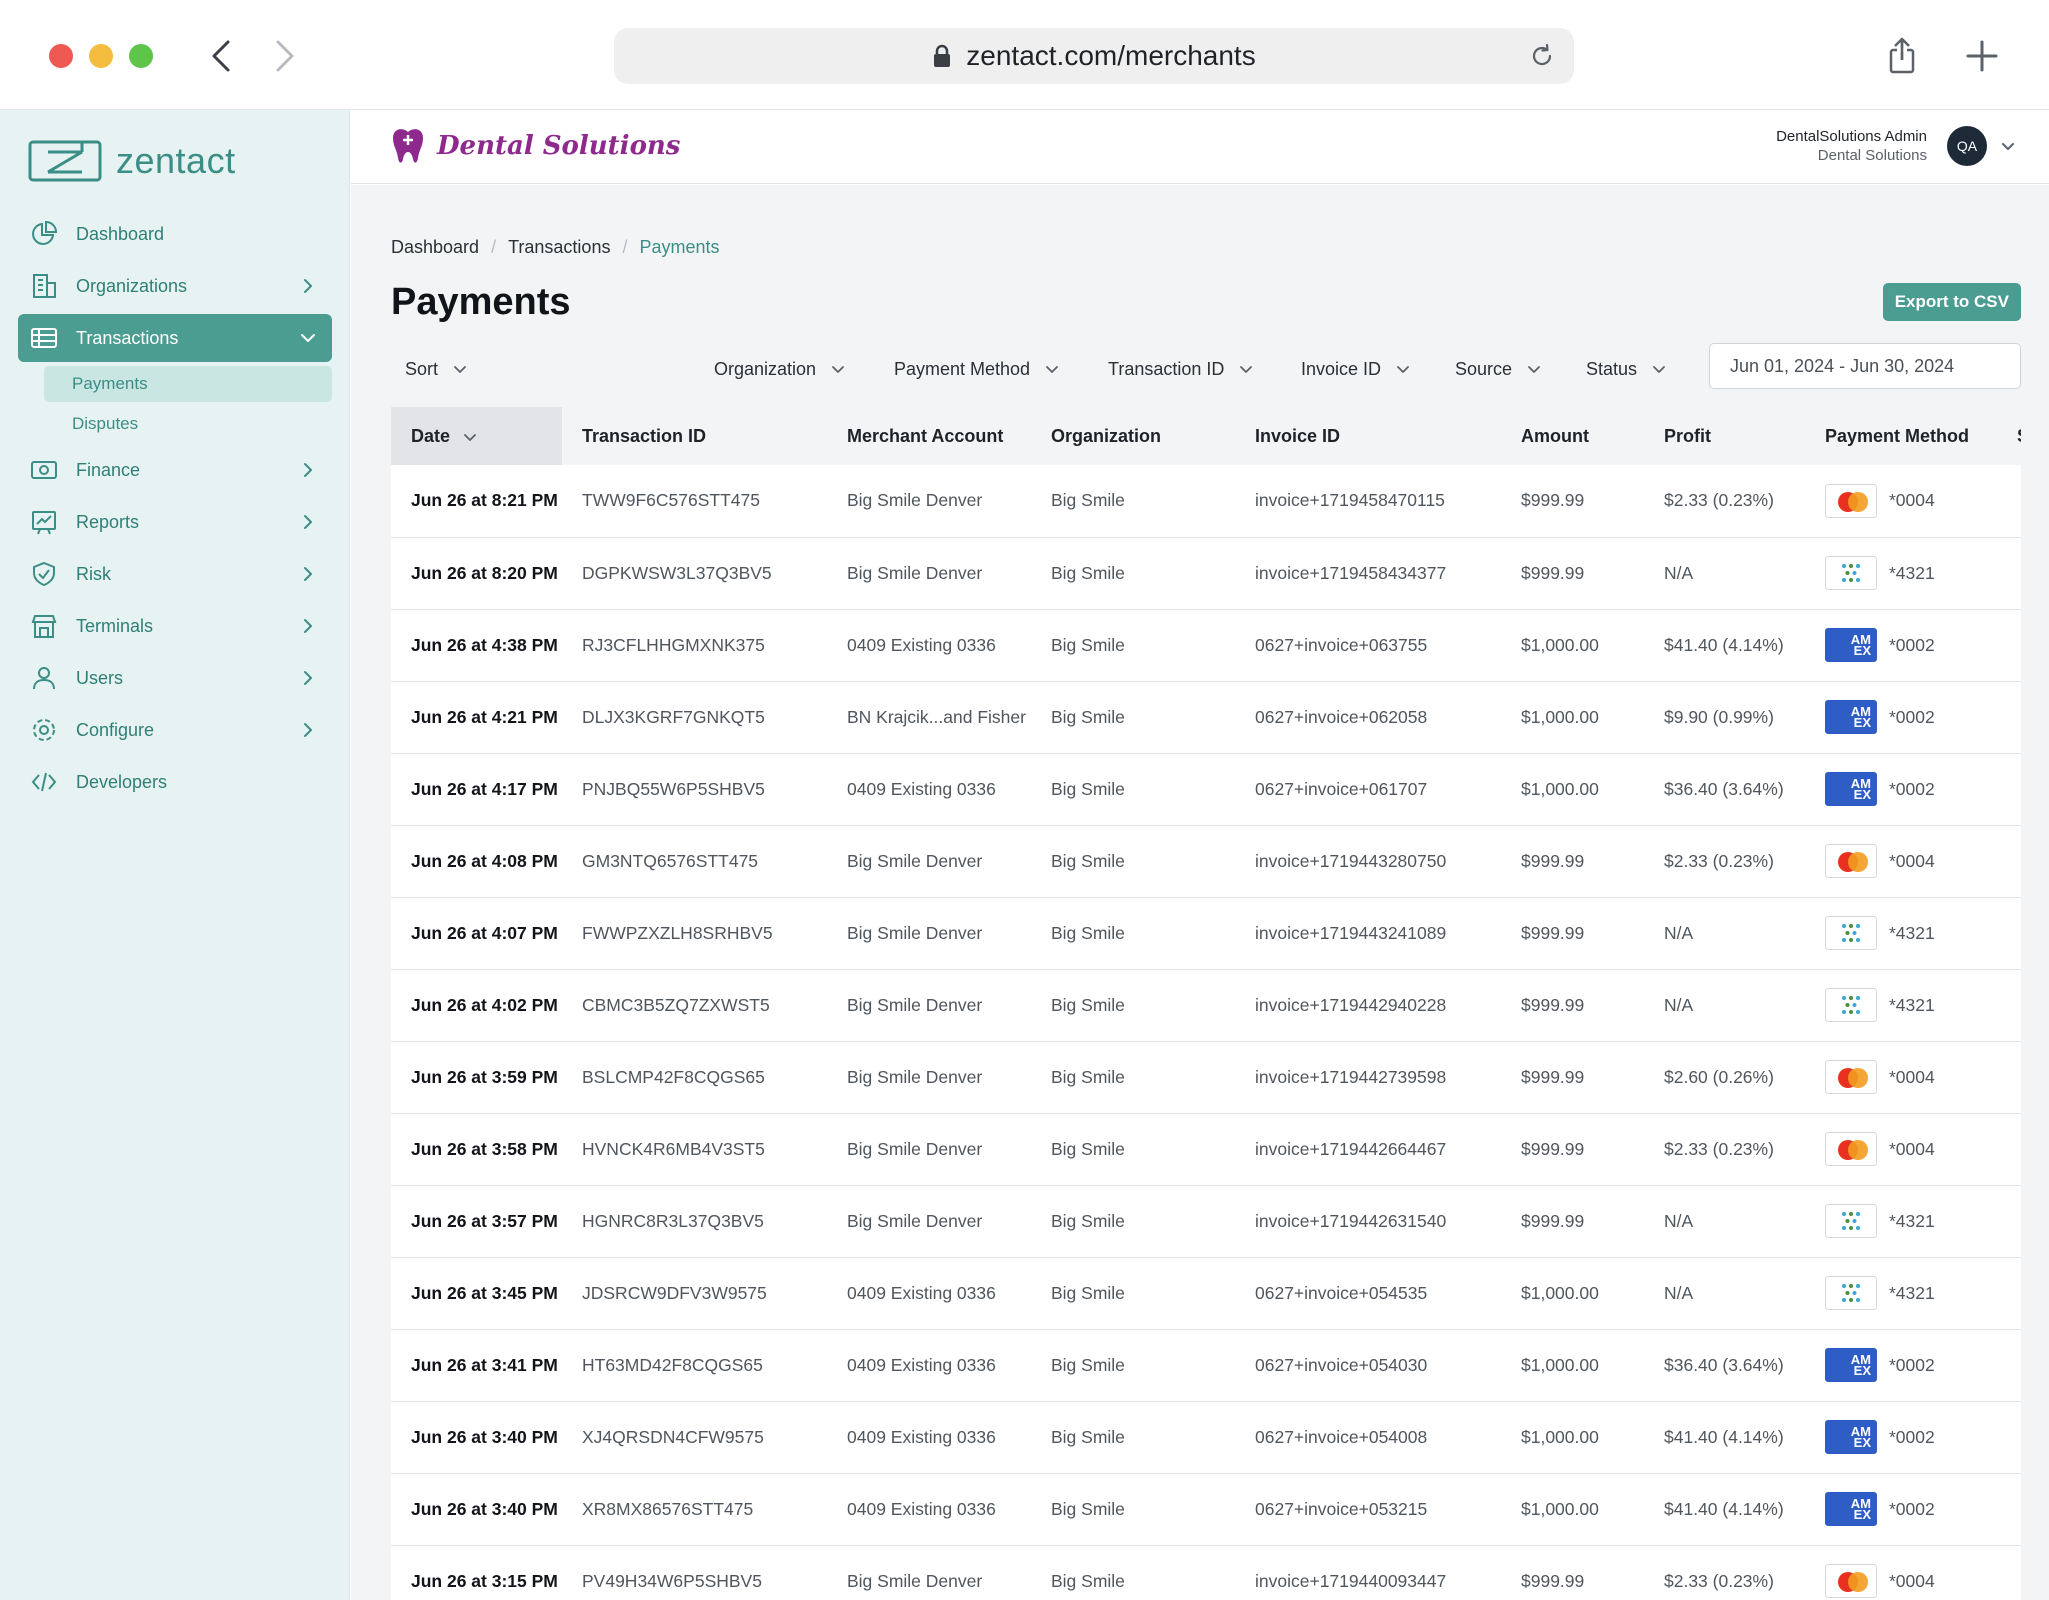 The height and width of the screenshot is (1600, 2049). What do you see at coordinates (175, 730) in the screenshot?
I see `sidebar-item-configure: Configure` at bounding box center [175, 730].